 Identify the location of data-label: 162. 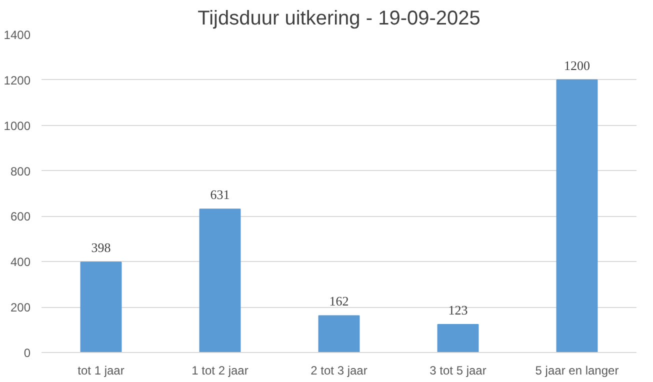
(339, 301).